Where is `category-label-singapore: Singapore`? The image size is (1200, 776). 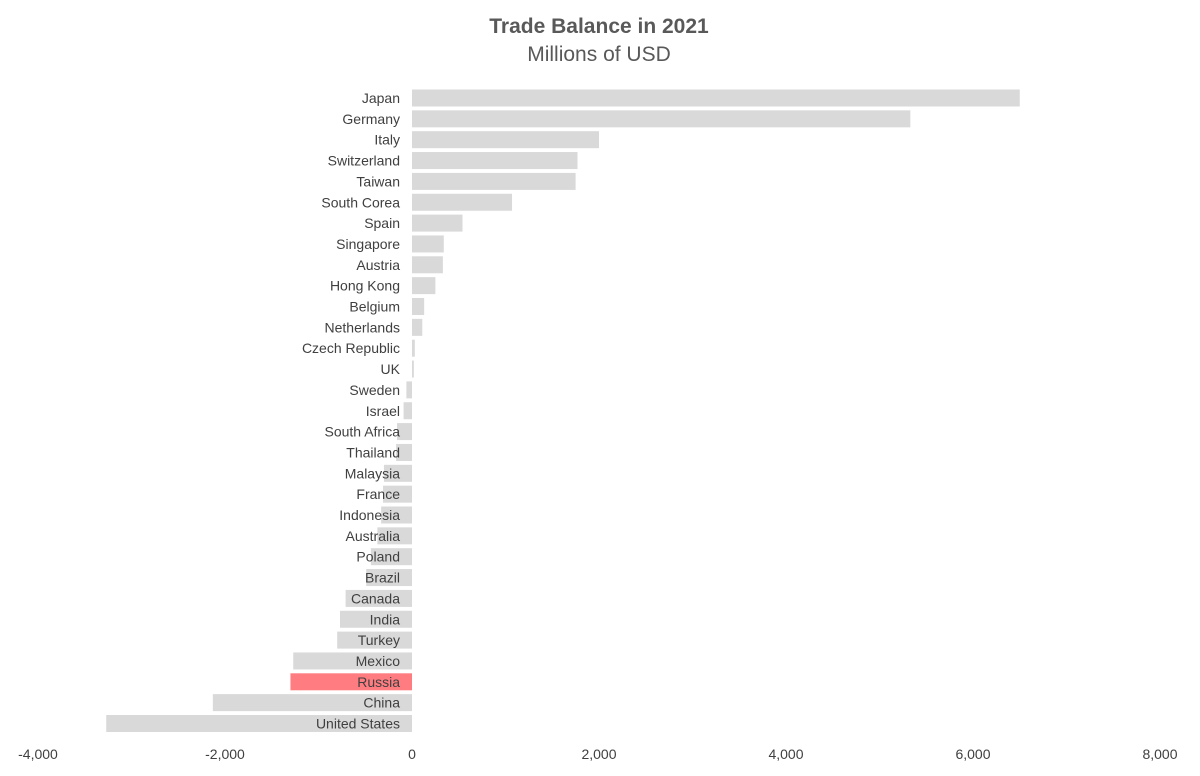 category-label-singapore: Singapore is located at coordinates (368, 244).